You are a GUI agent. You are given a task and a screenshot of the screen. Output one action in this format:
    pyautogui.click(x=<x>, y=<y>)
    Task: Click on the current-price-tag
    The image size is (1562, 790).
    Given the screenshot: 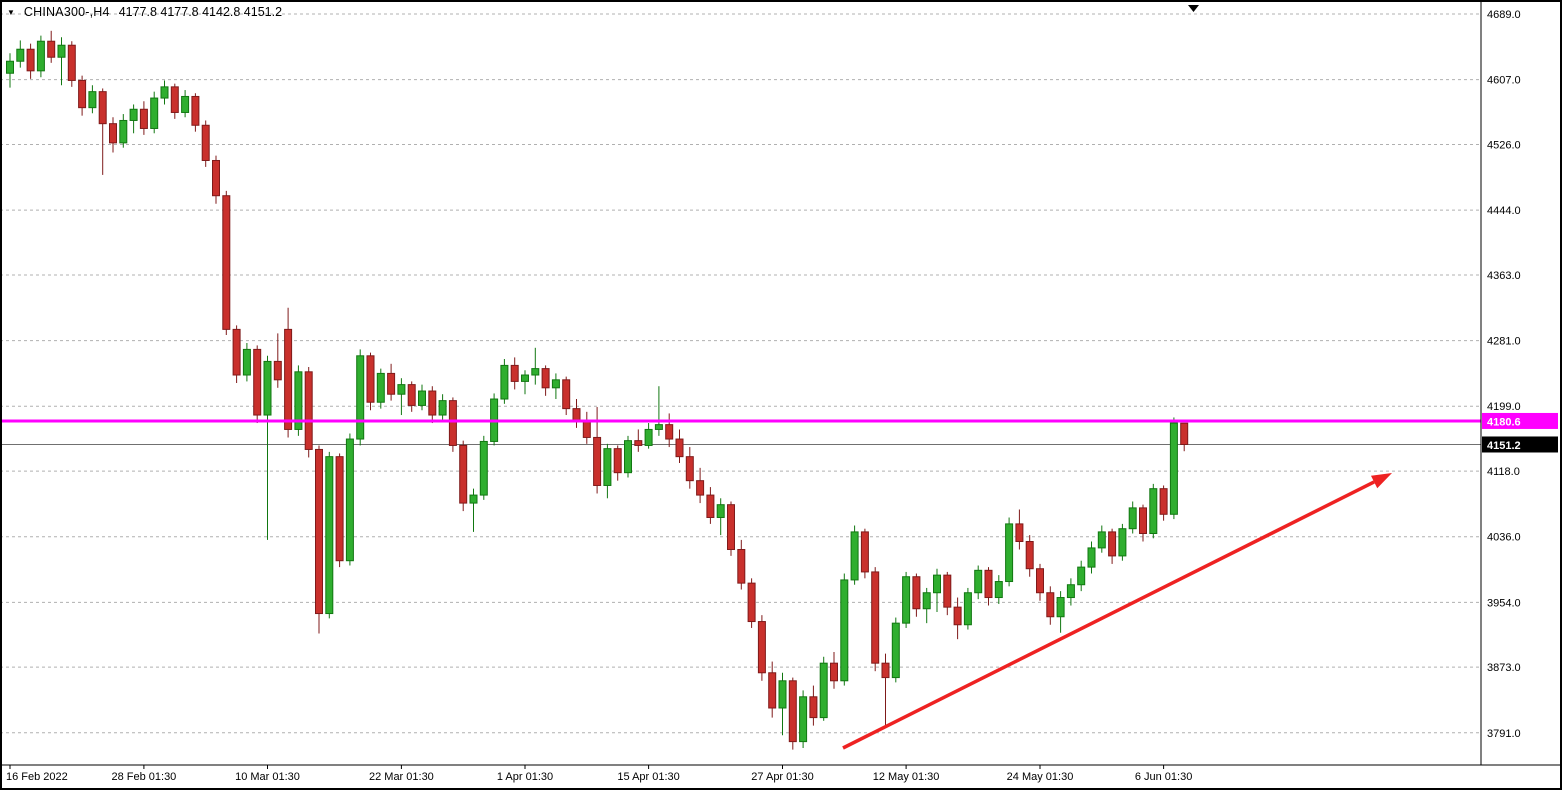 What is the action you would take?
    pyautogui.click(x=1520, y=444)
    